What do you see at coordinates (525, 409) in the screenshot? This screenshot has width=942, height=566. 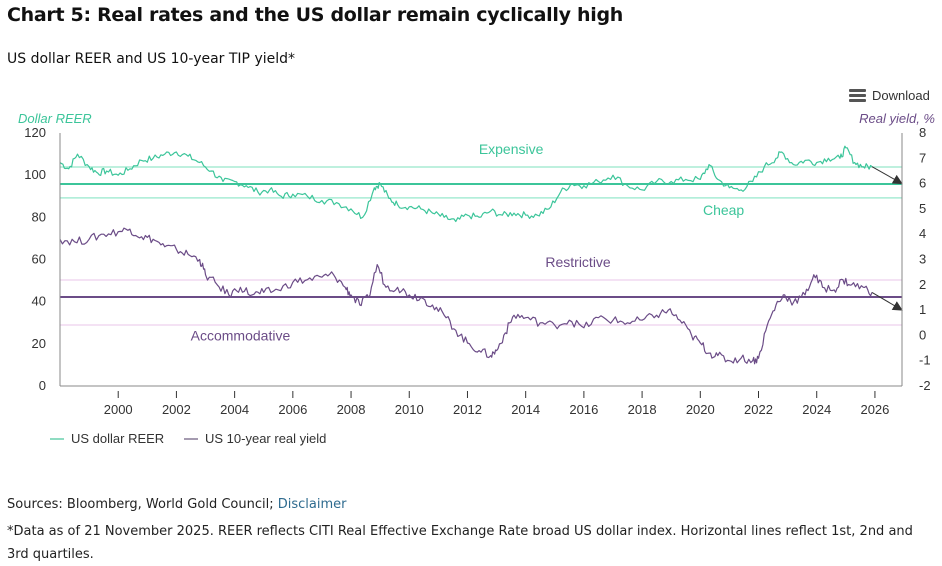 I see `x-tick-label: 2014` at bounding box center [525, 409].